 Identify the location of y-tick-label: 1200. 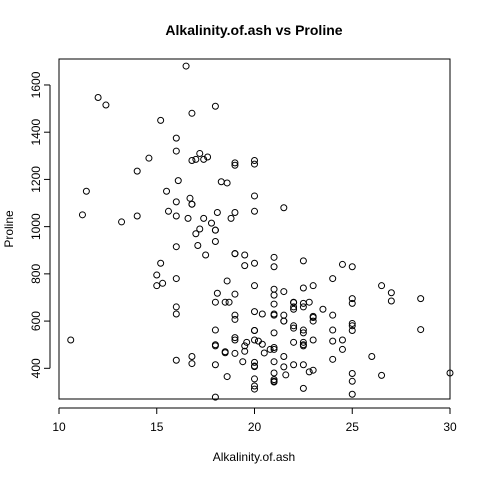
(36, 179).